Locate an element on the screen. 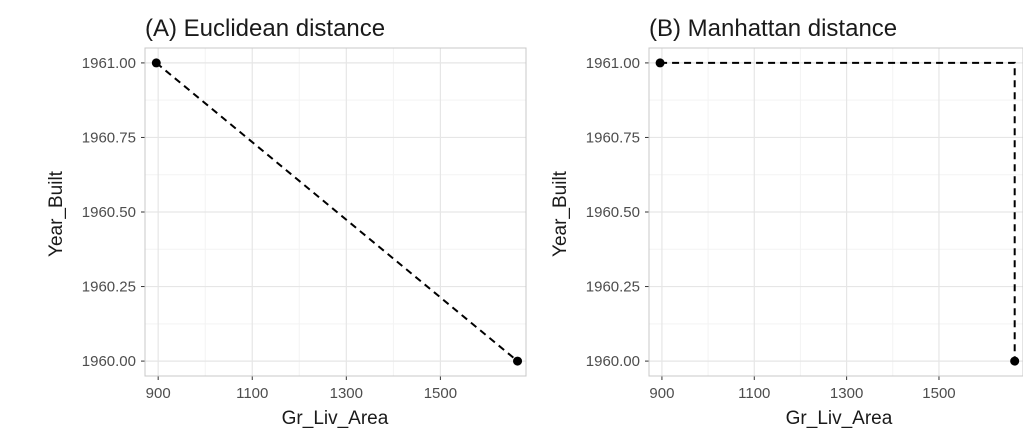 The image size is (1023, 440). chart-title: (A) Euclidean distance is located at coordinates (265, 28).